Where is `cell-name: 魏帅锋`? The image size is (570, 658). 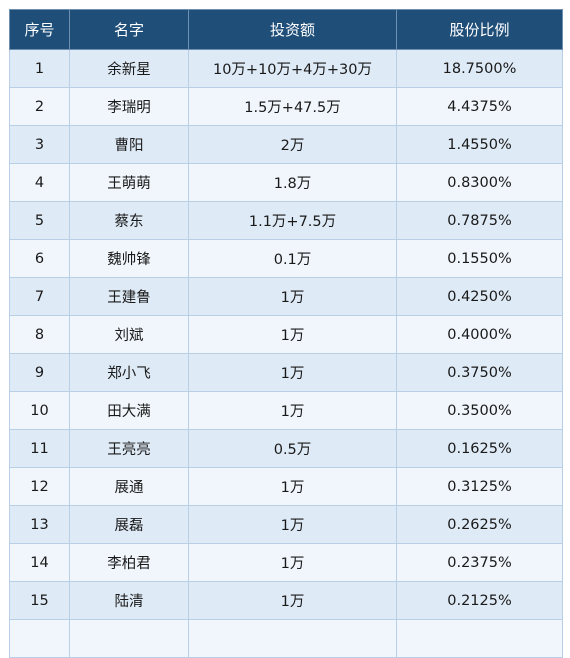
cell-name: 魏帅锋 is located at coordinates (129, 258).